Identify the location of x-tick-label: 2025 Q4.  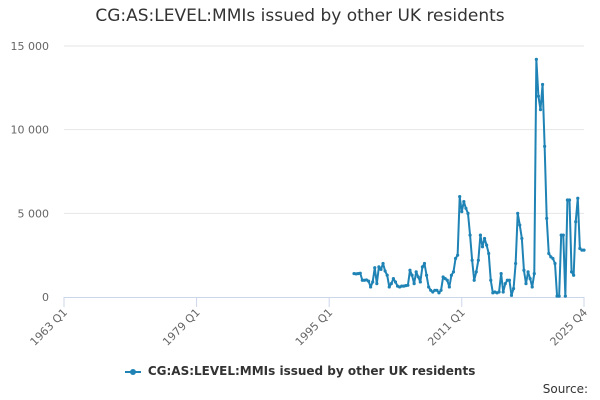
(569, 327).